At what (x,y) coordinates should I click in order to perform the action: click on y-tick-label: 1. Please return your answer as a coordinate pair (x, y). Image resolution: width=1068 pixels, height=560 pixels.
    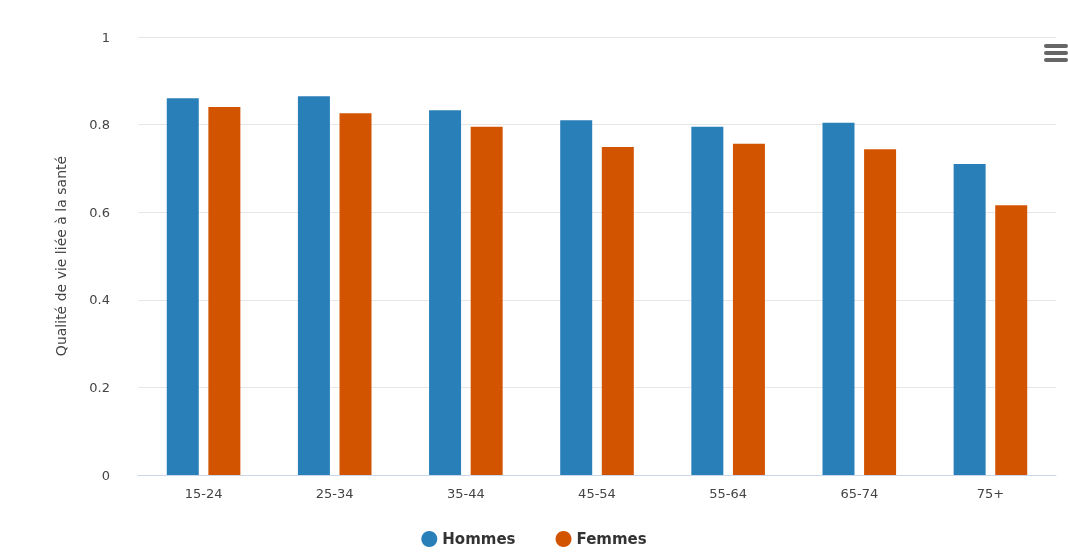
    Looking at the image, I should click on (105, 37).